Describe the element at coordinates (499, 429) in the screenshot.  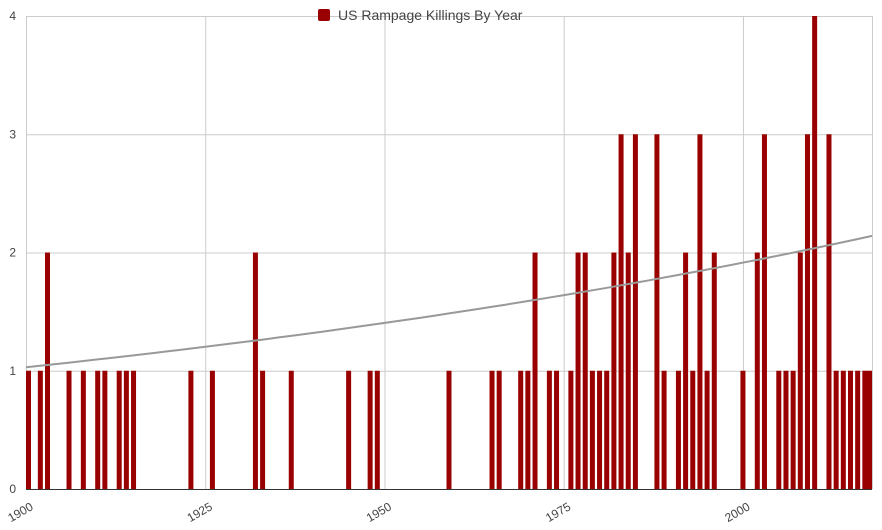
I see `bar-1966` at that location.